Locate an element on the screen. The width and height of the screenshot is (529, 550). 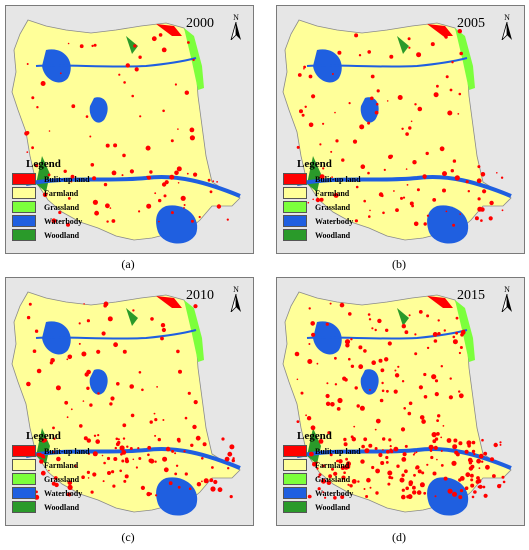
legend-item: Woodland is located at coordinates (339, 507).